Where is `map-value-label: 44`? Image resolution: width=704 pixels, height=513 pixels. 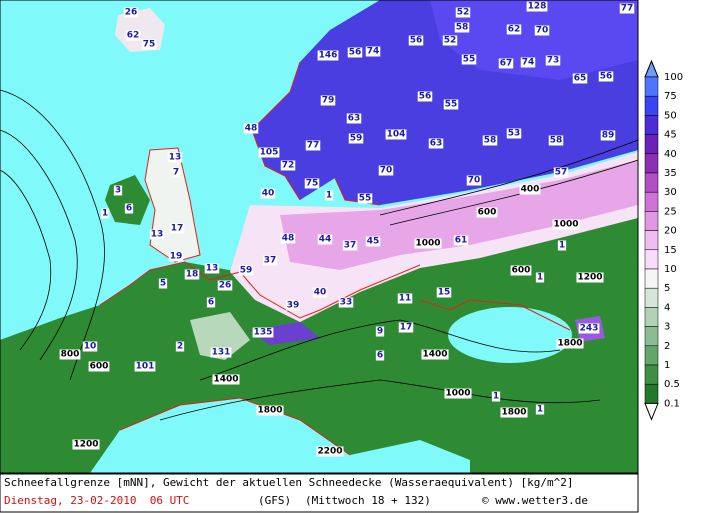
map-value-label: 44 is located at coordinates (325, 240).